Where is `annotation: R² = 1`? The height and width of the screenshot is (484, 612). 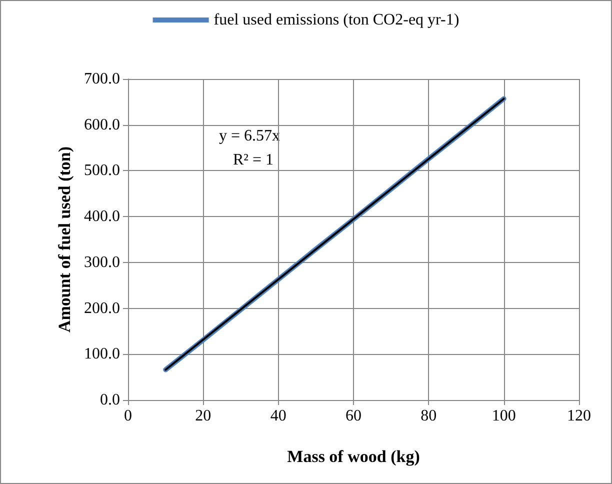
annotation: R² = 1 is located at coordinates (253, 160).